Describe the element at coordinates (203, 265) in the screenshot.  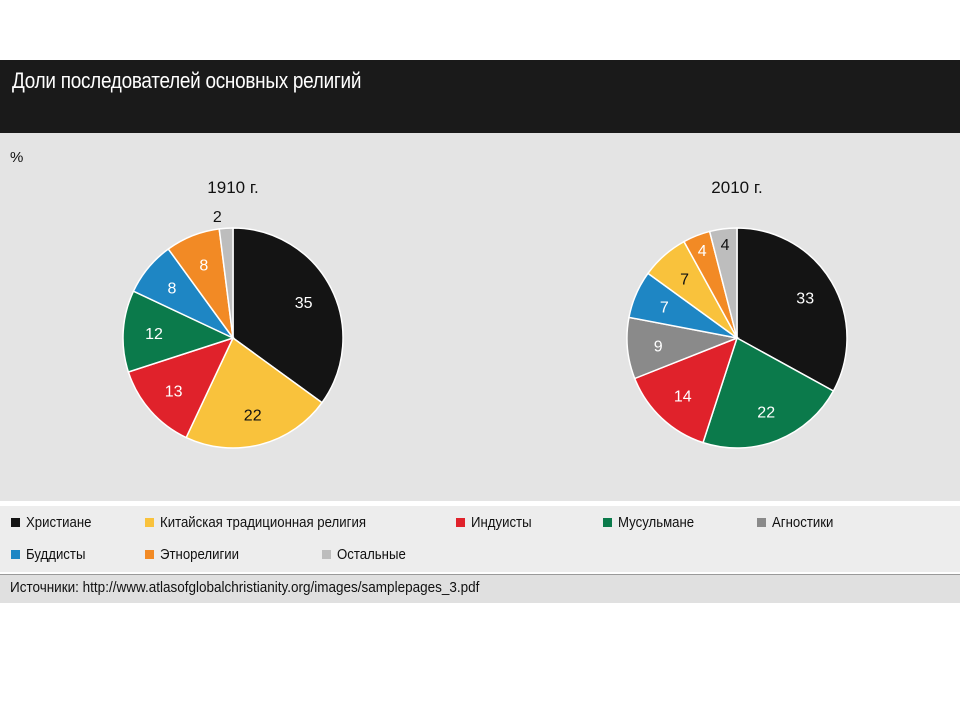
I see `slice-label-ethnoreligions: 8` at that location.